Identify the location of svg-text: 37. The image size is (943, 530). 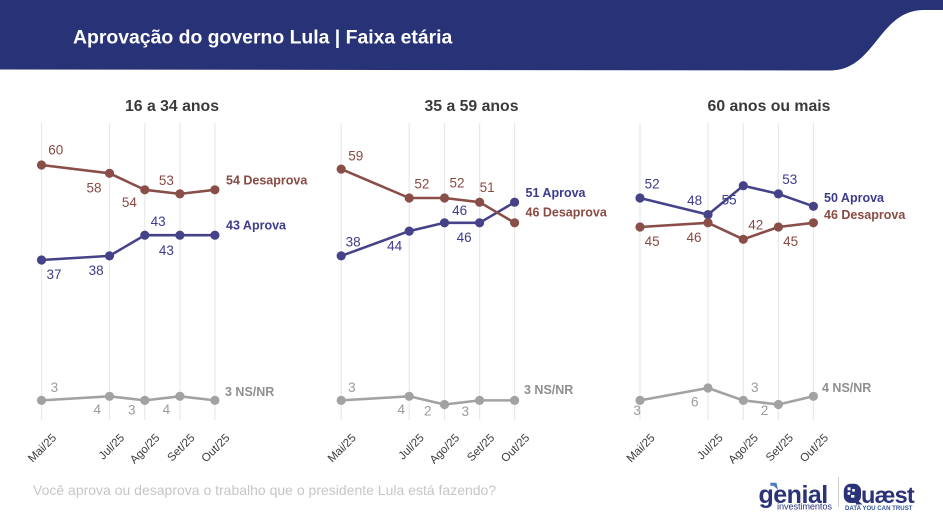
(53, 274).